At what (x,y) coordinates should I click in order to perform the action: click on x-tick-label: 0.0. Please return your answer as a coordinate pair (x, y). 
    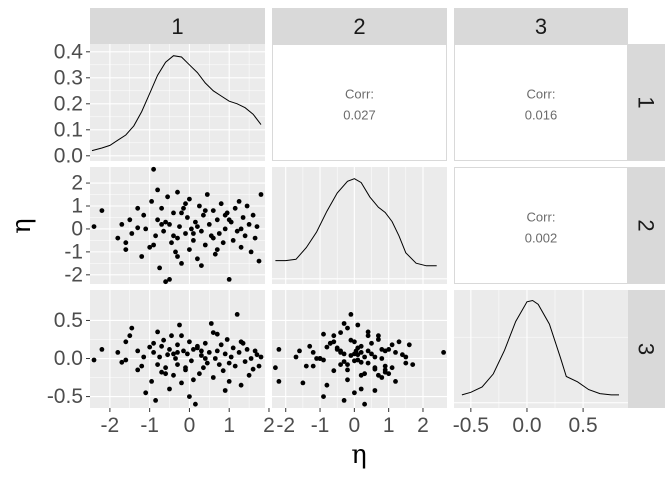
    Looking at the image, I should click on (526, 425).